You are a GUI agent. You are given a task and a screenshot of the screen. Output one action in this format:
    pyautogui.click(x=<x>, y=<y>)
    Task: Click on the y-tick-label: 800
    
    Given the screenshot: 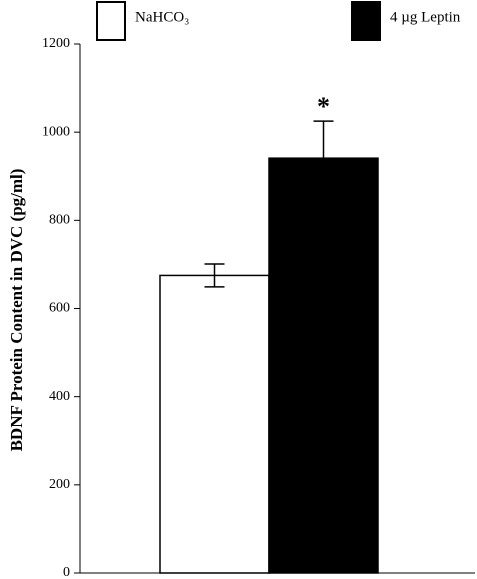 What is the action you would take?
    pyautogui.click(x=59, y=220)
    